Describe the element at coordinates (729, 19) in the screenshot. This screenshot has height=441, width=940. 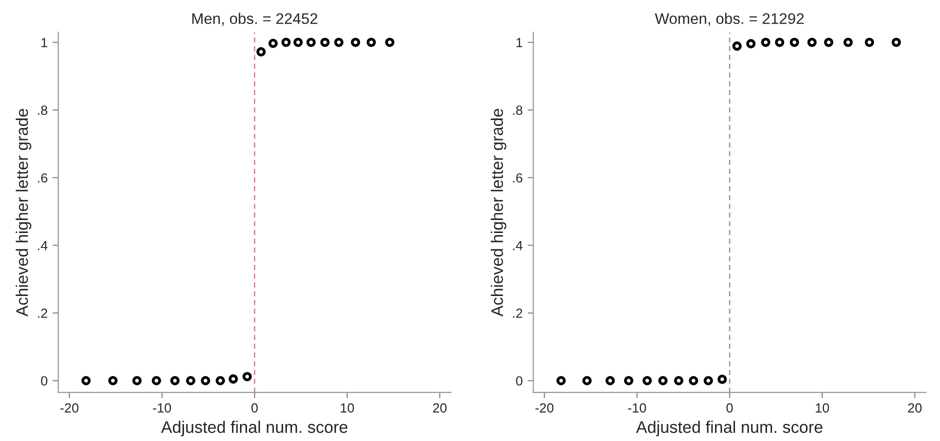
I see `chart-title: Women, obs. = 21292` at that location.